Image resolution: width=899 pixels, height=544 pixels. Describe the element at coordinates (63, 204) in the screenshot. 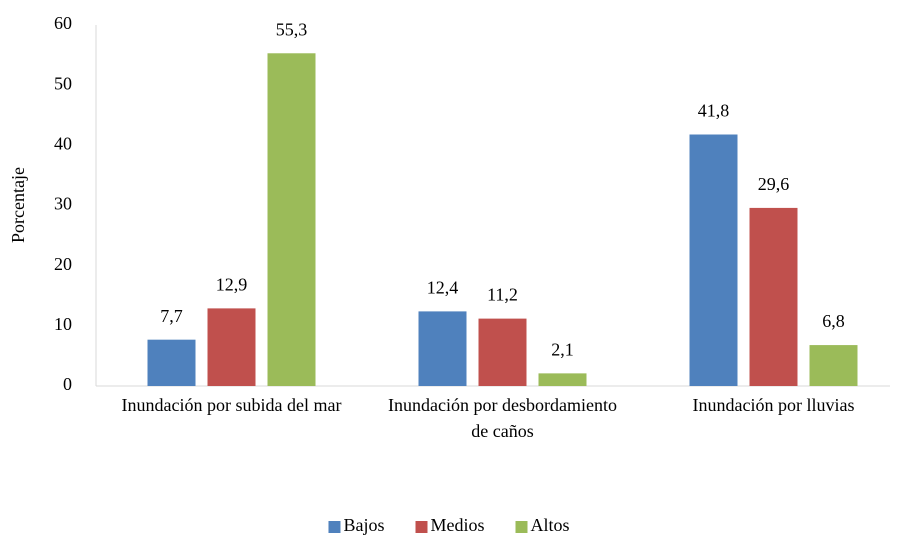

I see `y-tick-label: 30` at that location.